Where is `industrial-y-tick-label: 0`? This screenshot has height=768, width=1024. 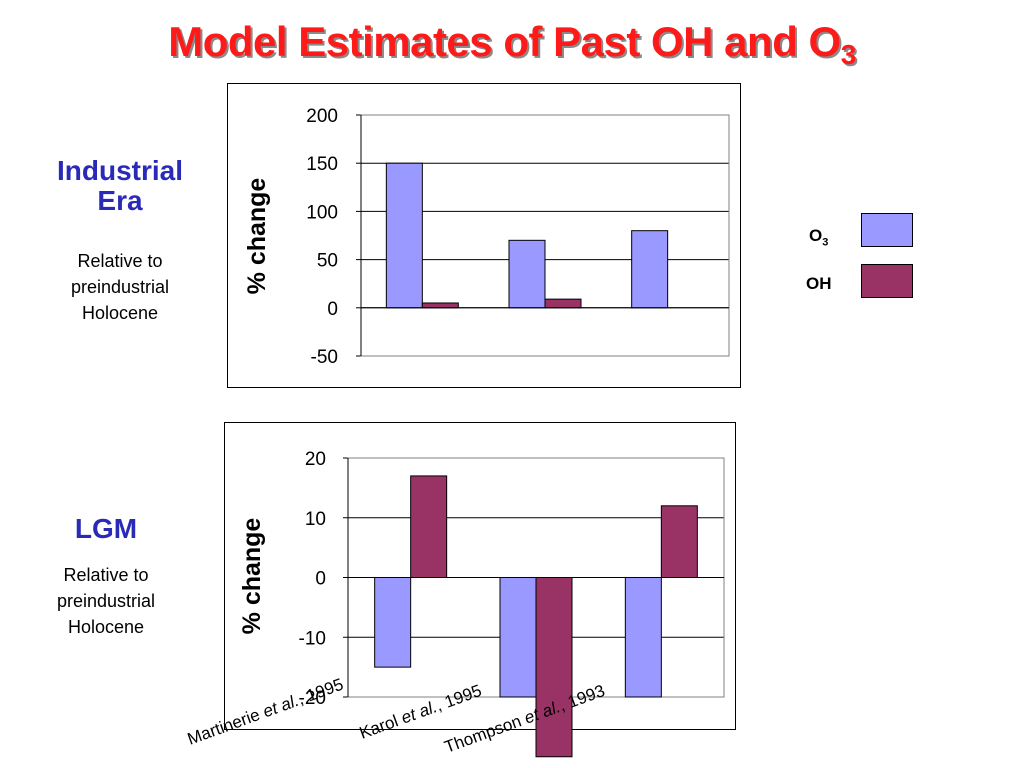 industrial-y-tick-label: 0 is located at coordinates (332, 309).